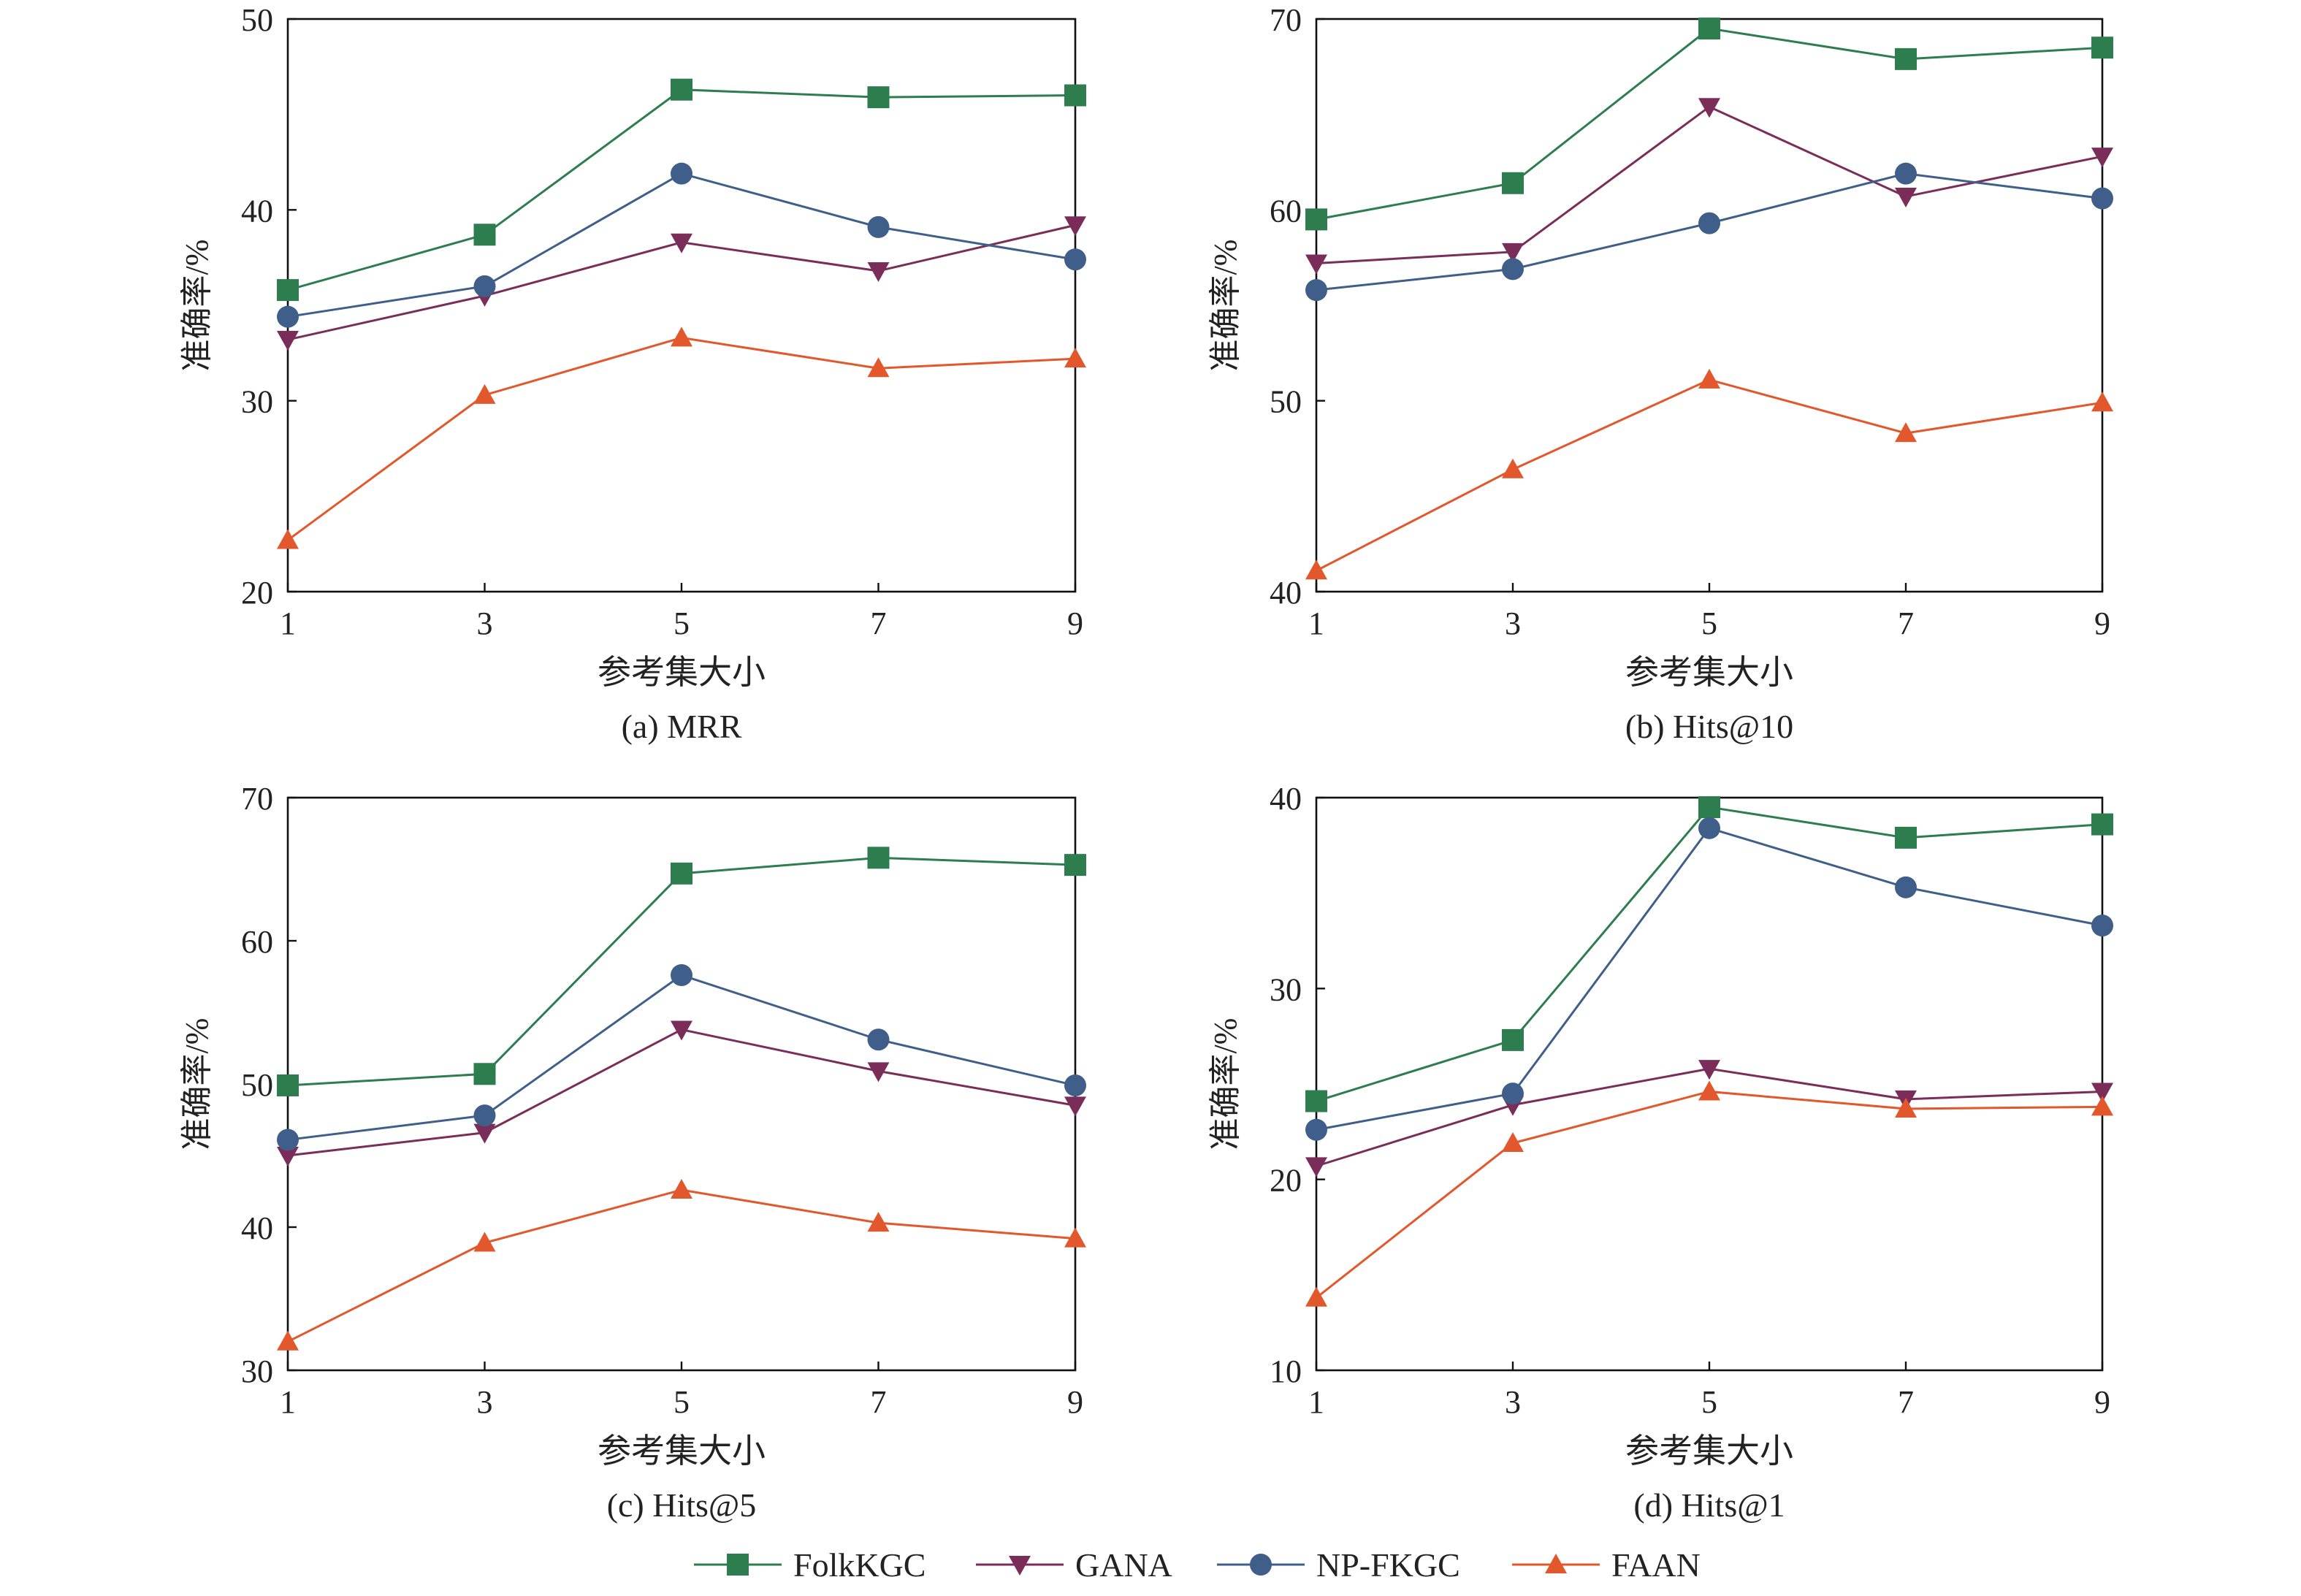 Image resolution: width=2301 pixels, height=1596 pixels. What do you see at coordinates (682, 1505) in the screenshot?
I see `chart-caption: (c) Hits@5` at bounding box center [682, 1505].